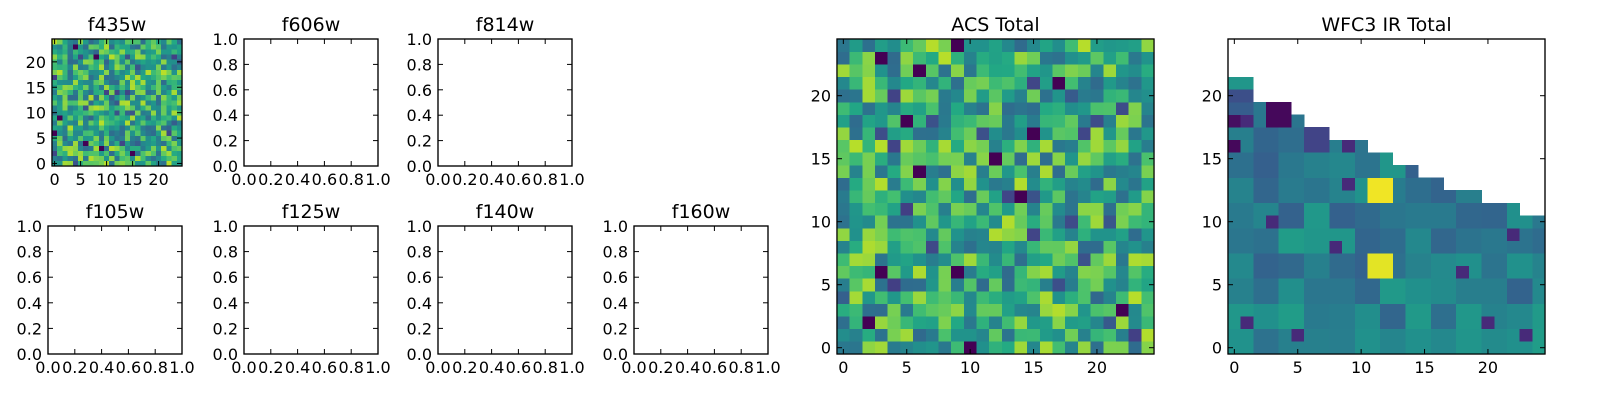 Image resolution: width=1600 pixels, height=400 pixels. Describe the element at coordinates (311, 102) in the screenshot. I see `axes-frame` at that location.